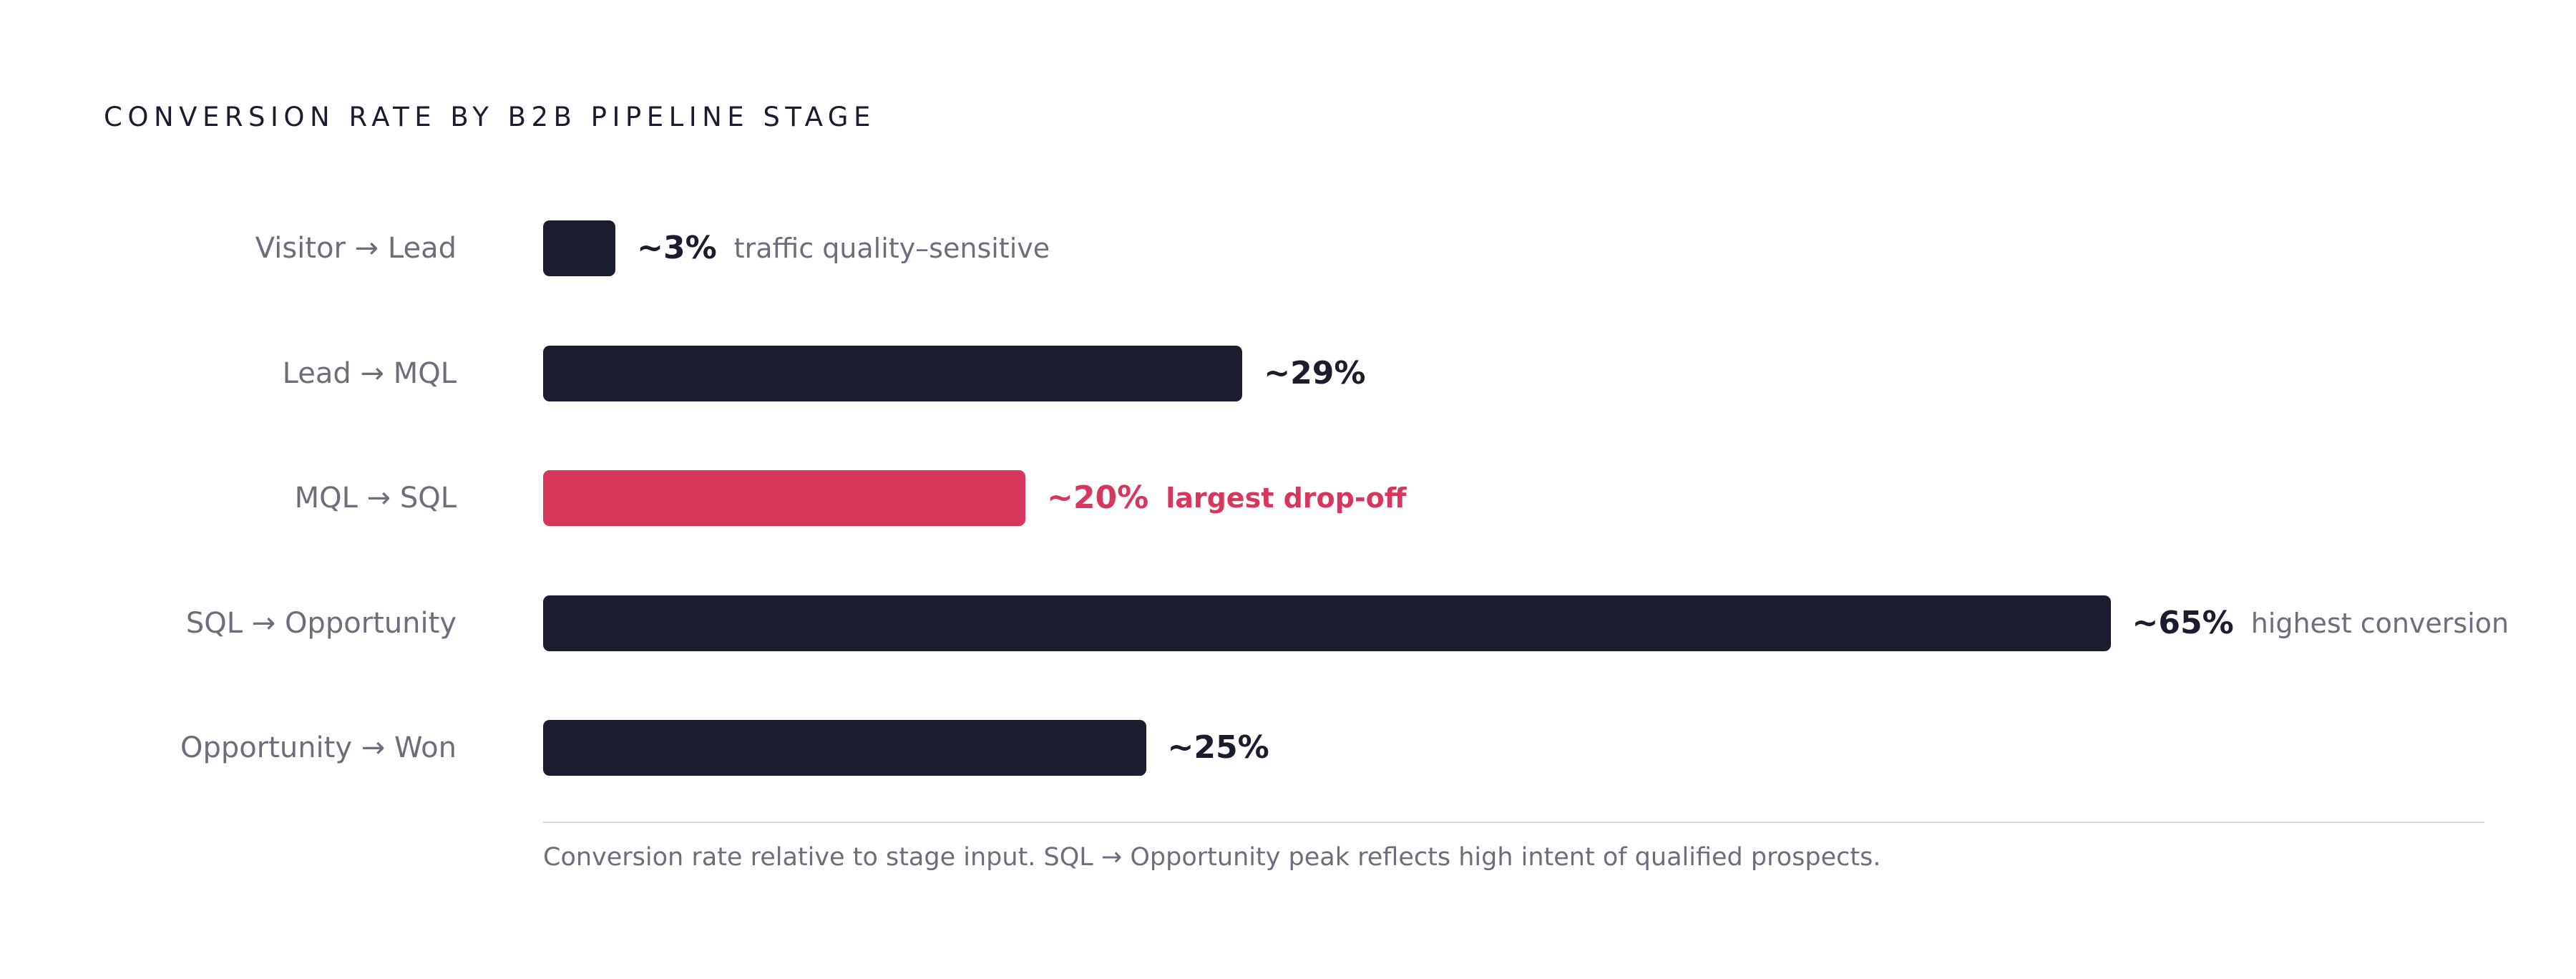  Describe the element at coordinates (891, 249) in the screenshot. I see `annotation-label: traffic quality–sensitive` at that location.